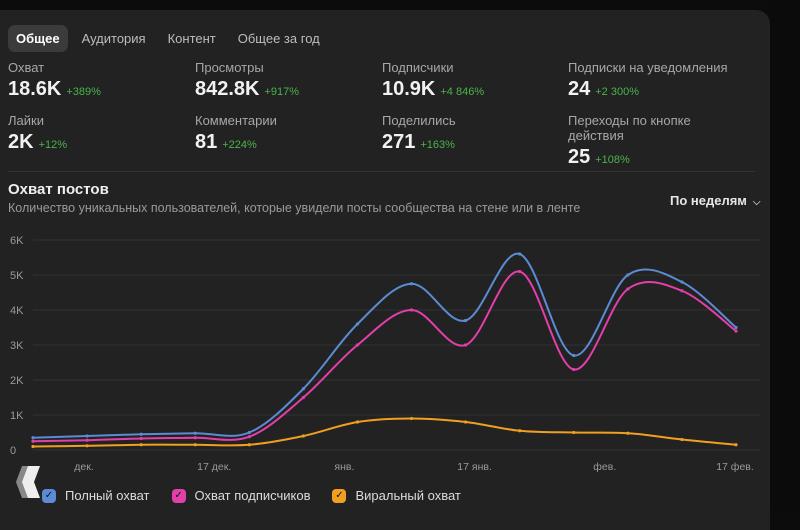 This screenshot has width=800, height=530. I want to click on legend-label: Полный охват, so click(107, 495).